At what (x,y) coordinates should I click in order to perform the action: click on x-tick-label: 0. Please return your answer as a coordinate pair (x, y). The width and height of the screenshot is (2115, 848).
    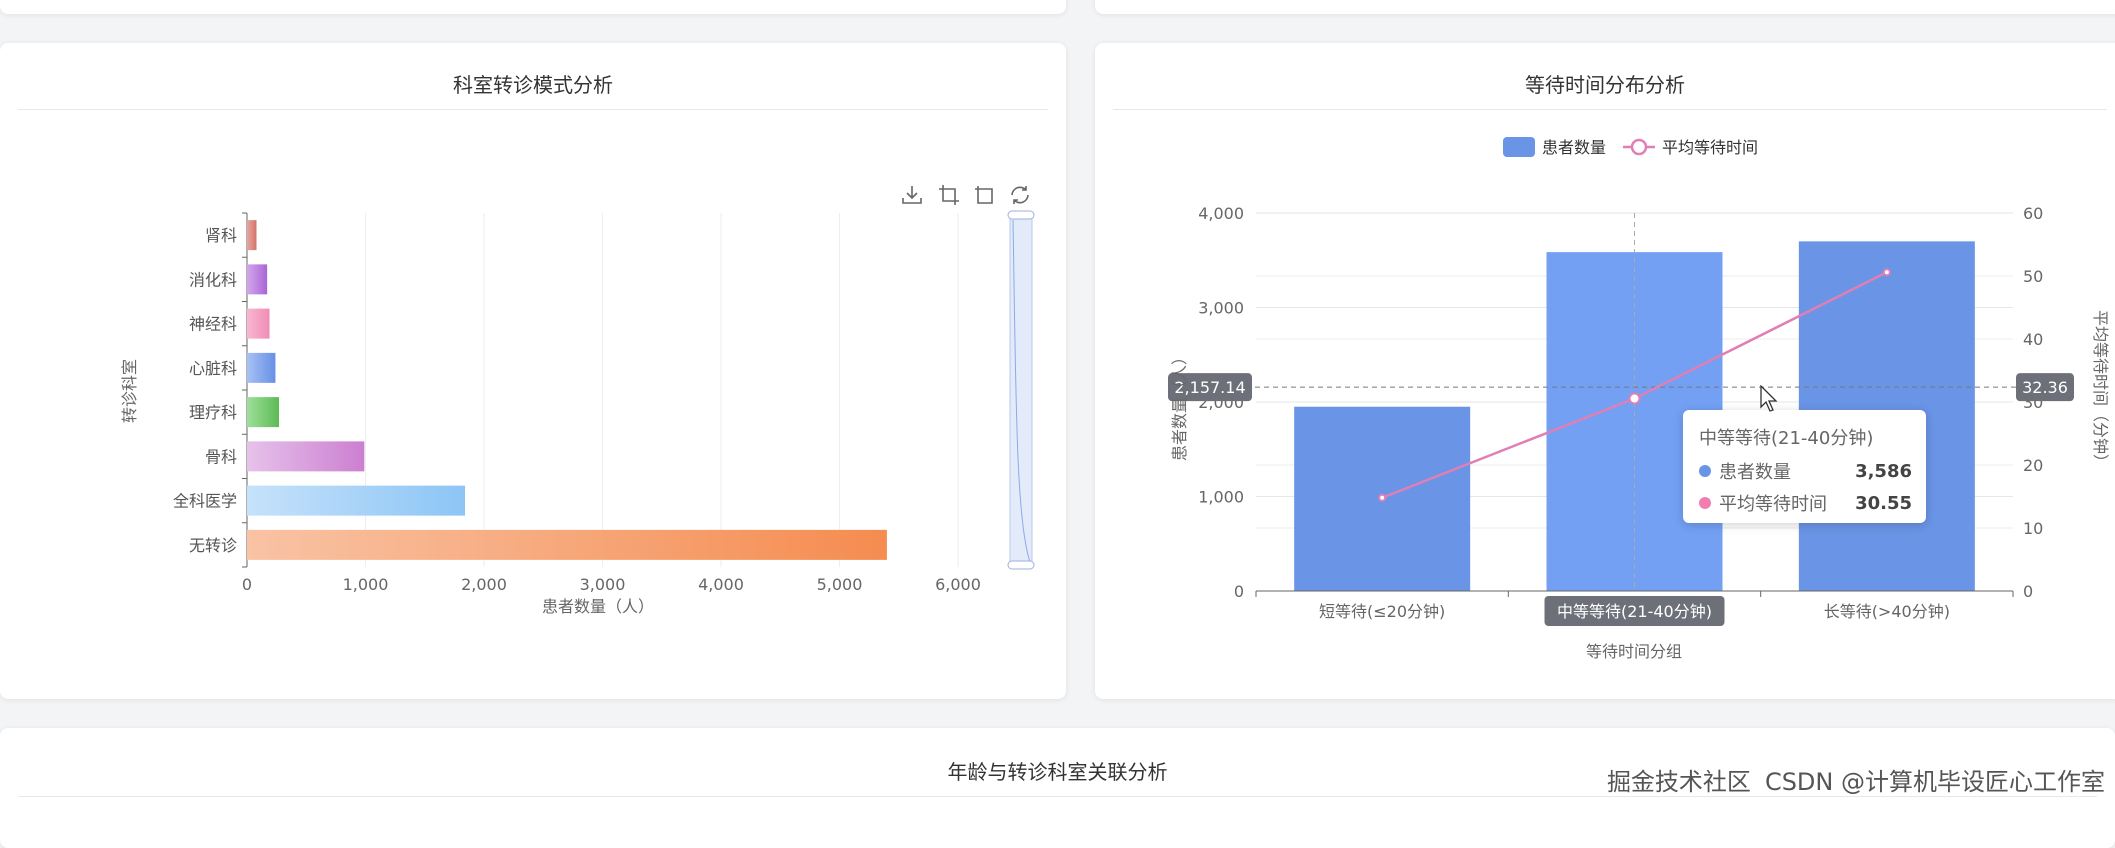
    Looking at the image, I should click on (247, 584).